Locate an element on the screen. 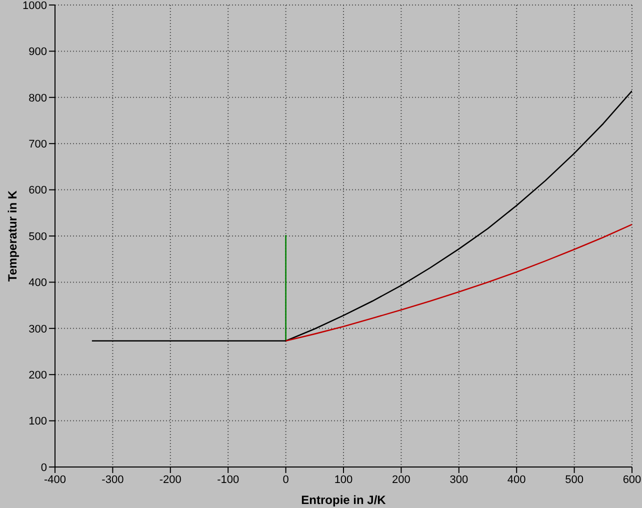 The height and width of the screenshot is (508, 642). x-tick-label: -100 is located at coordinates (228, 480).